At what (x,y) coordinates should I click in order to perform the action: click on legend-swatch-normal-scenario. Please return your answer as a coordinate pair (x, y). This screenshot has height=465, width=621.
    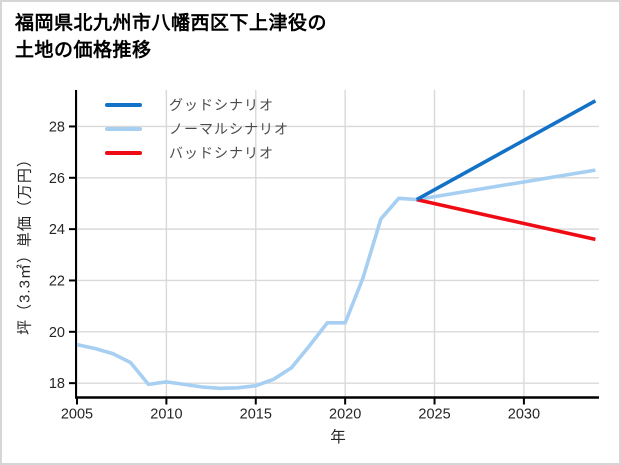
    Looking at the image, I should click on (123, 129).